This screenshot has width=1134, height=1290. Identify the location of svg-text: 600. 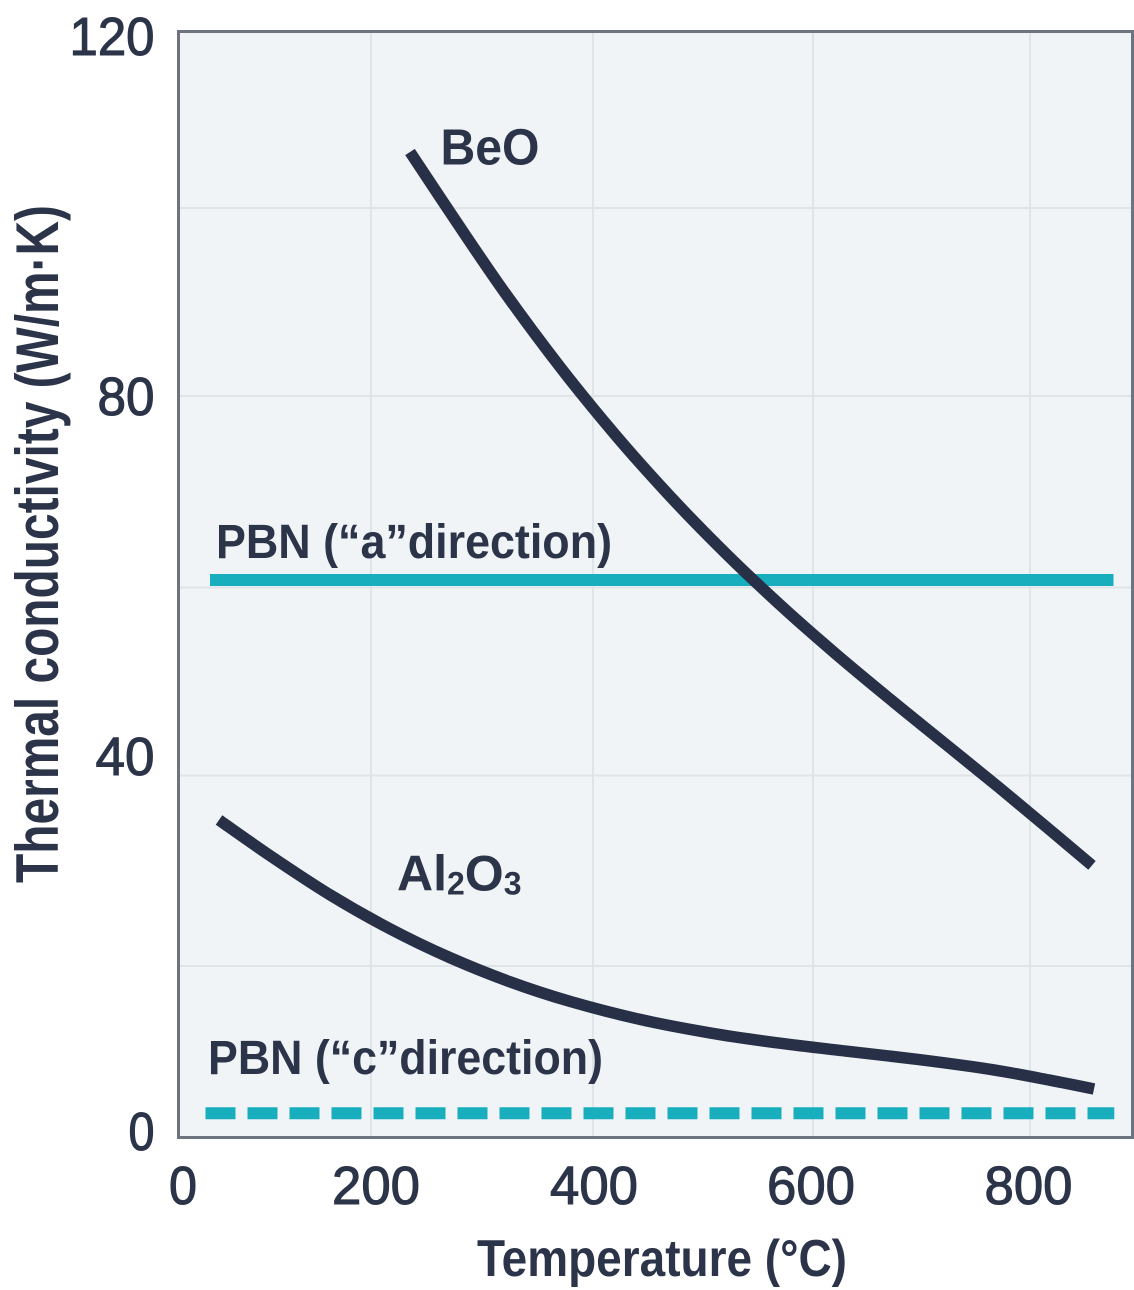
(811, 1186).